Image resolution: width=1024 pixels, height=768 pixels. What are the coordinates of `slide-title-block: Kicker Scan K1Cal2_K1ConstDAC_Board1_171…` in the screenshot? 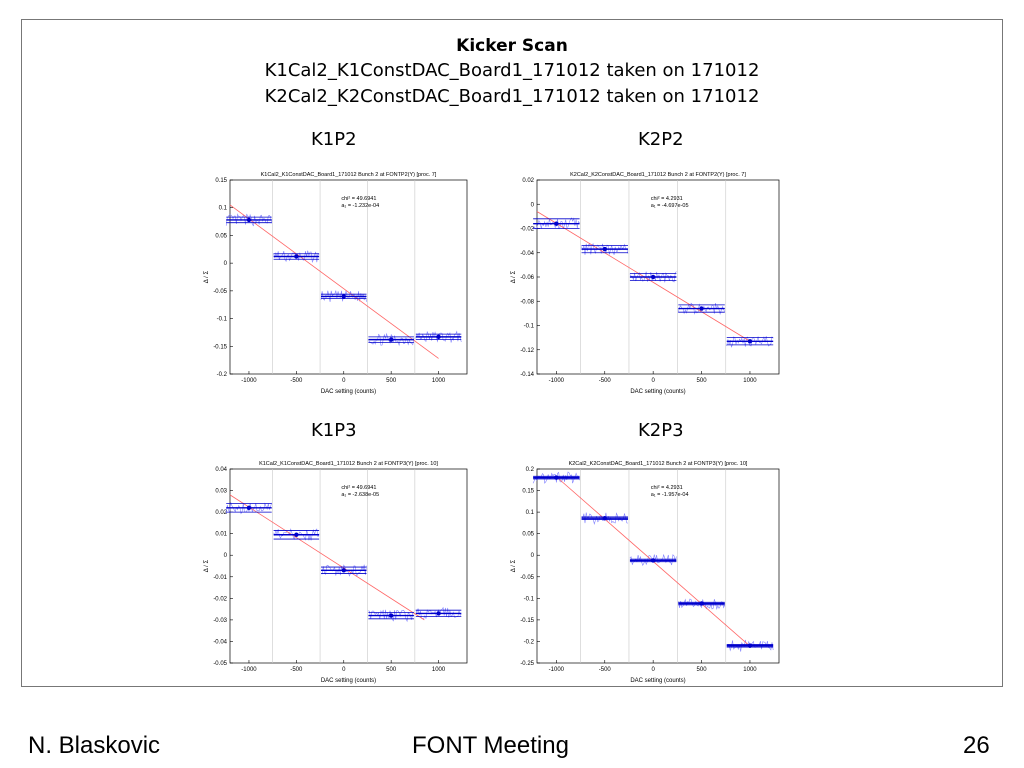 It's located at (512, 72).